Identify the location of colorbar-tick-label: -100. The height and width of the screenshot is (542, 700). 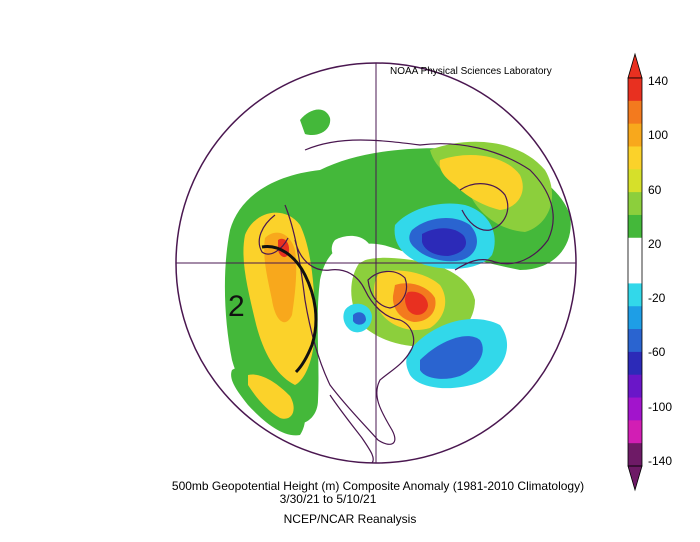
(660, 406).